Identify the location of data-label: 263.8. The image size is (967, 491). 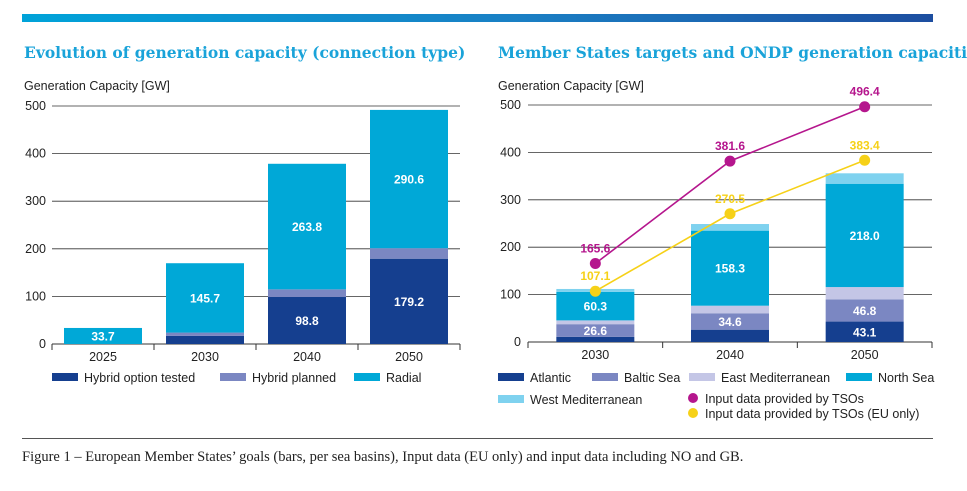
(307, 227).